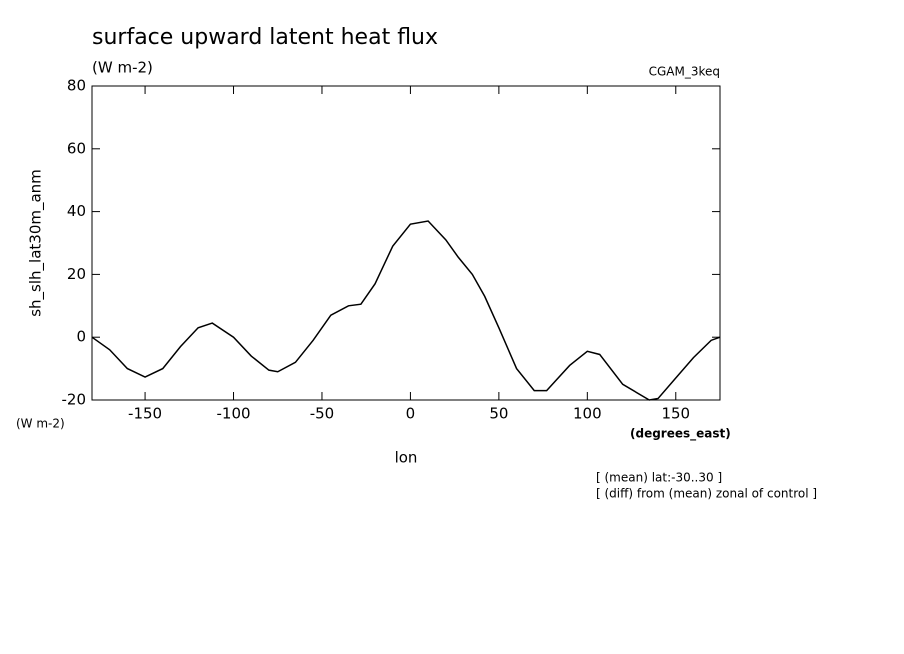  I want to click on x-tick-label: 100, so click(587, 414).